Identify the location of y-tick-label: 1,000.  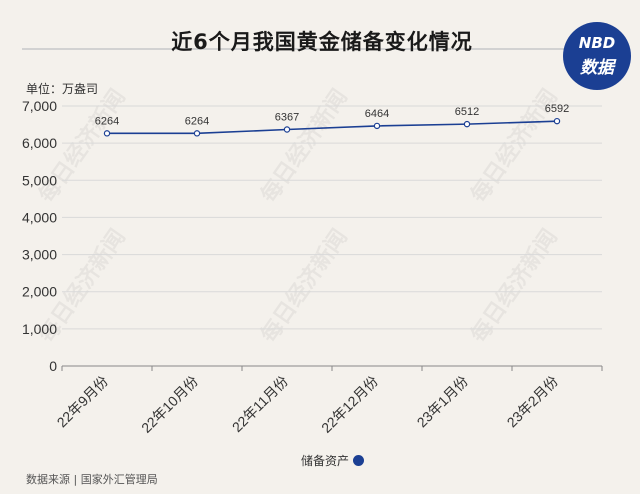
(39, 329).